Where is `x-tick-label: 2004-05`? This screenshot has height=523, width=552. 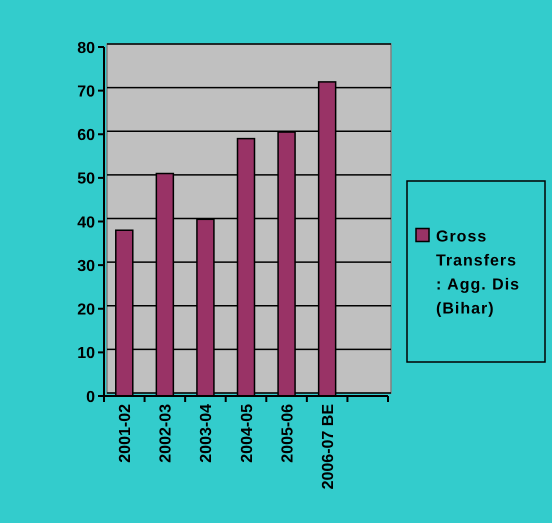 x-tick-label: 2004-05 is located at coordinates (247, 433).